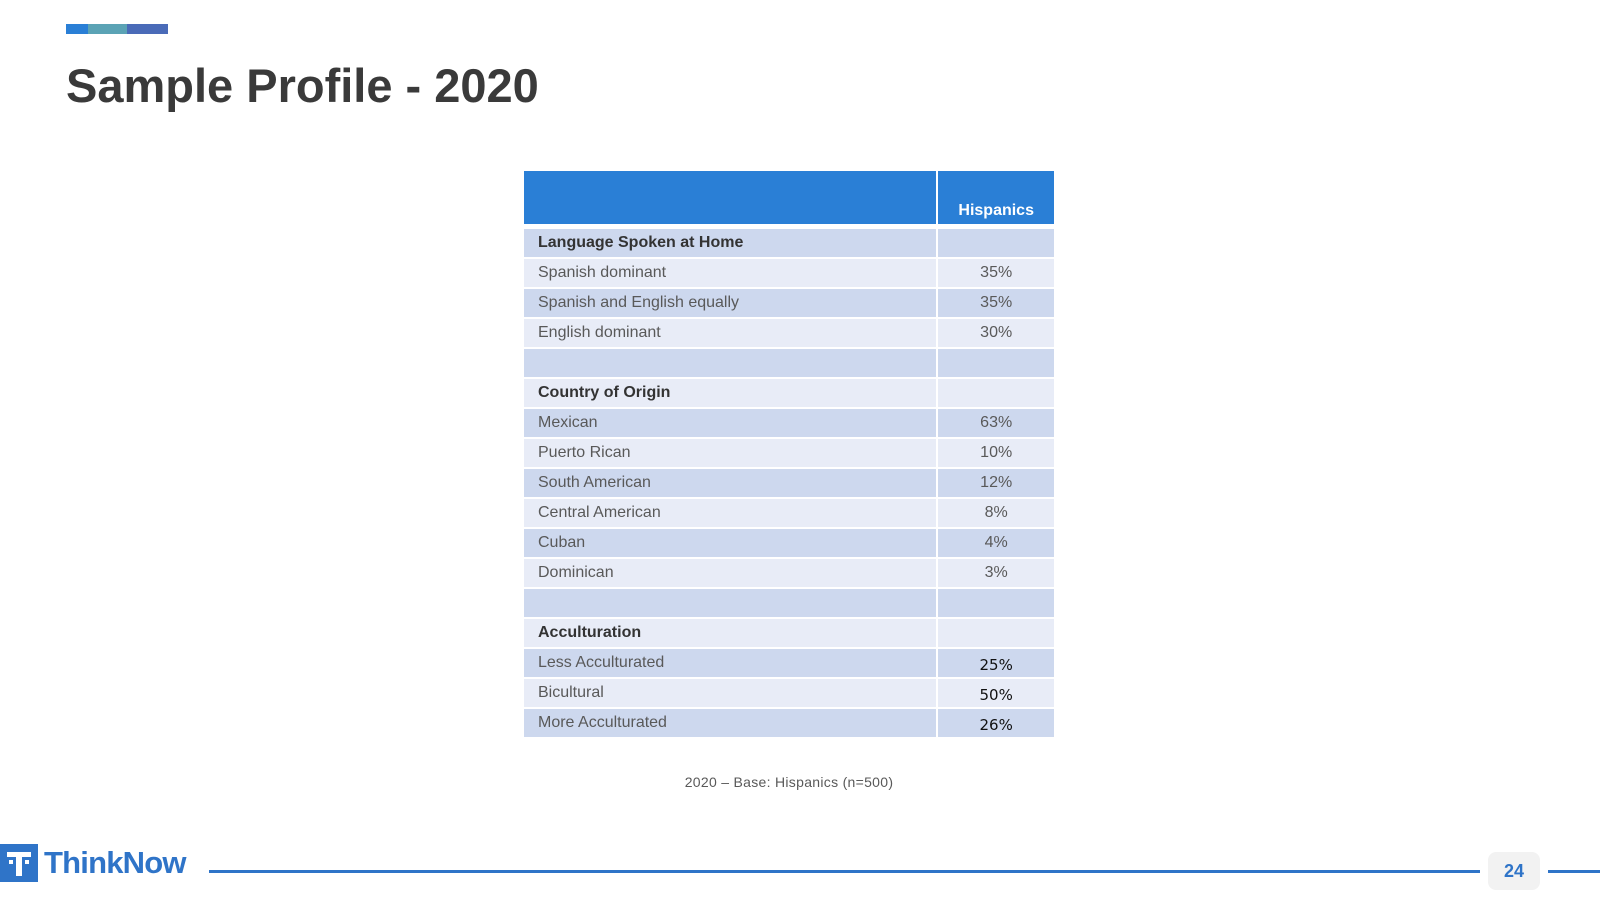  I want to click on table-section-row: Country of Origin, so click(789, 394).